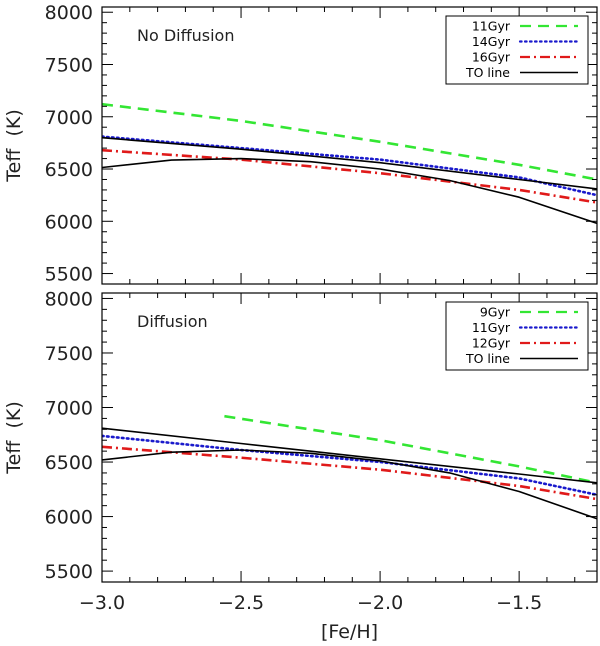 The image size is (600, 646). I want to click on series-line-16gyr, so click(349, 176).